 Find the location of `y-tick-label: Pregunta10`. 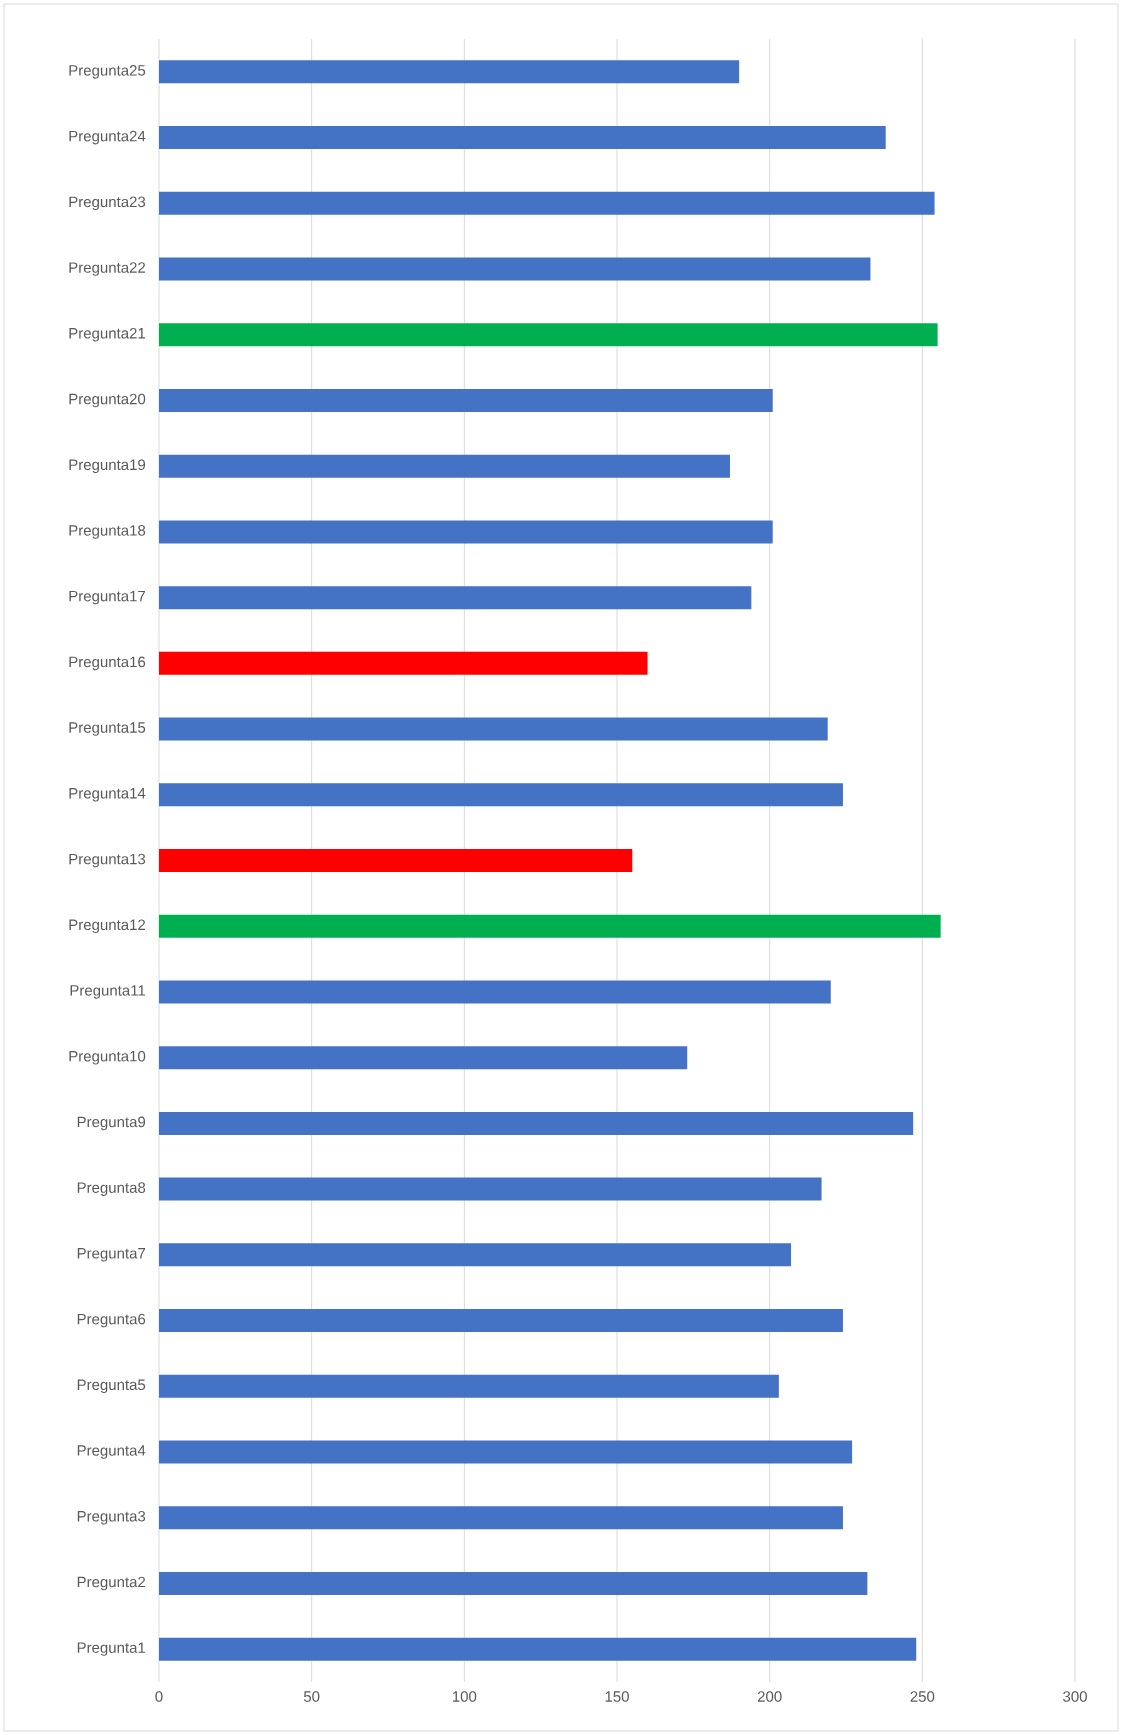

y-tick-label: Pregunta10 is located at coordinates (107, 1057).